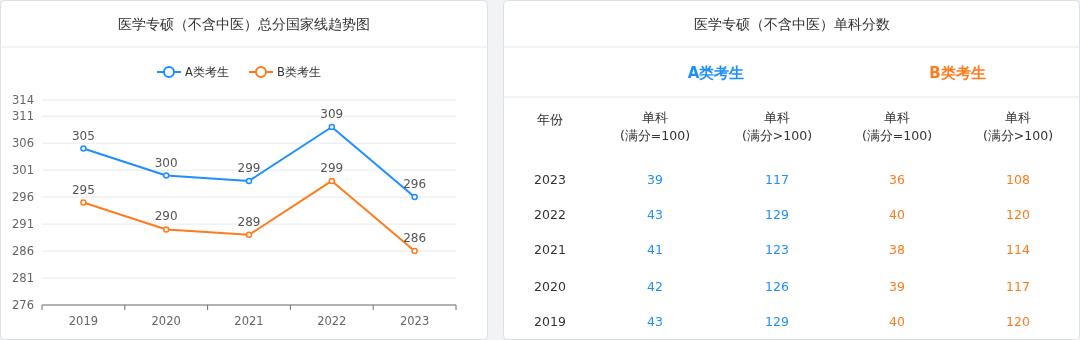  I want to click on data-label: 305, so click(83, 135).